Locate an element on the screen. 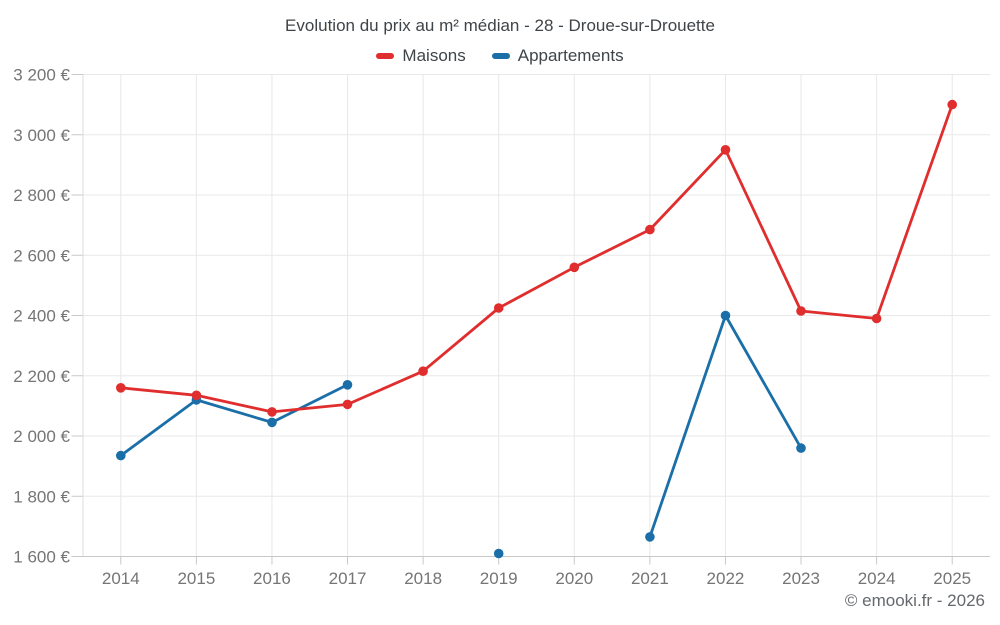 This screenshot has width=1000, height=625. x-axis-label-2014: 2014 is located at coordinates (121, 578).